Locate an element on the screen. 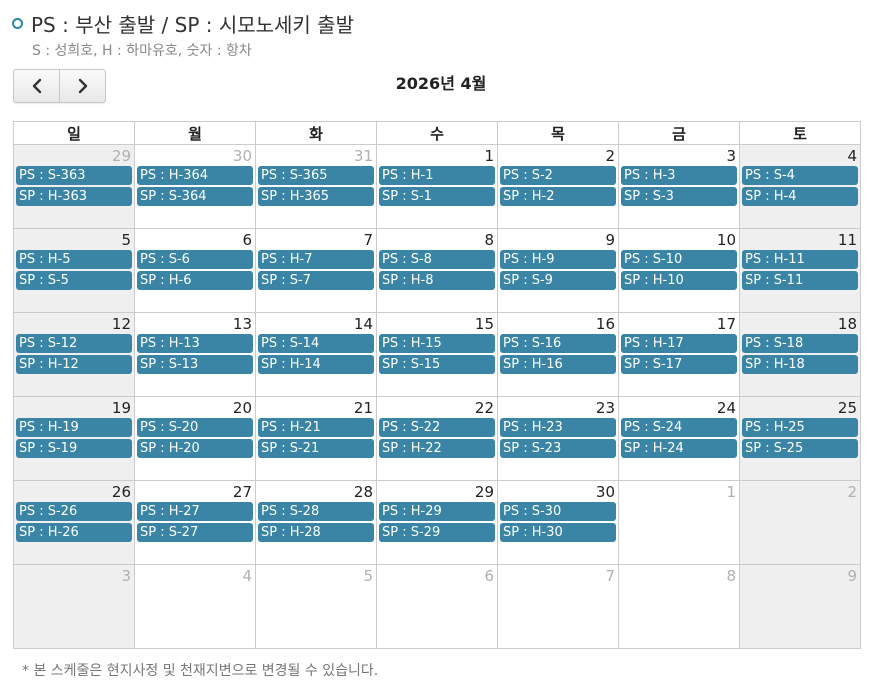 The height and width of the screenshot is (692, 882). schedule-event: PS : S-10 is located at coordinates (679, 259).